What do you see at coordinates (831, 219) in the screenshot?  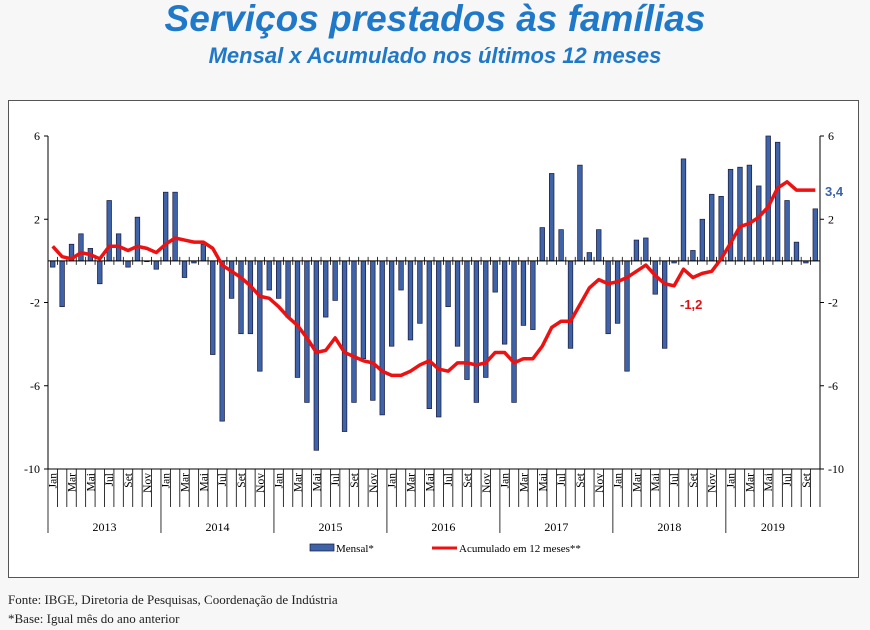 I see `y-tick-label-right: 2` at bounding box center [831, 219].